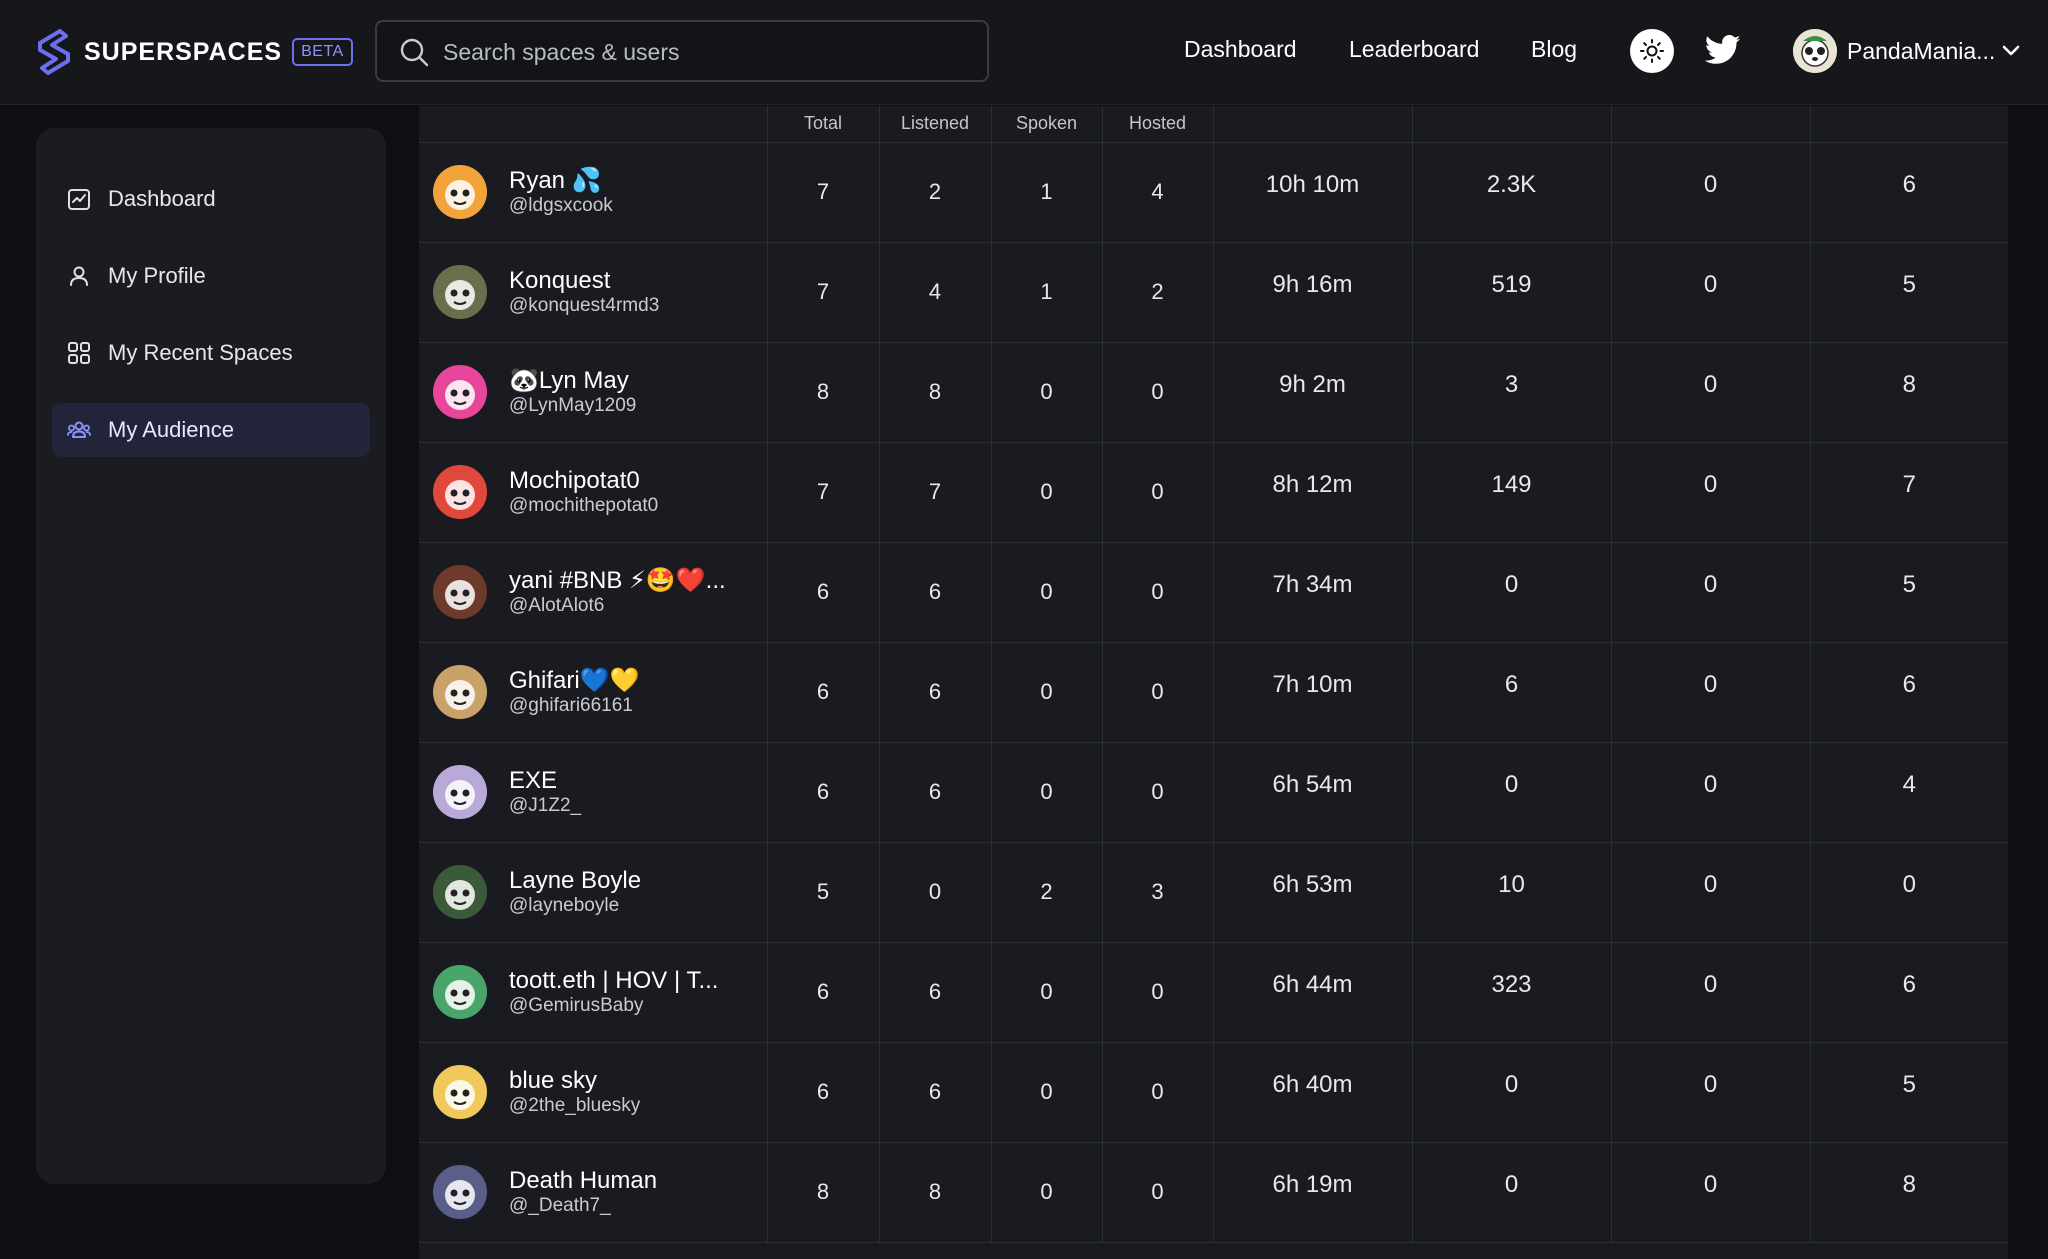  What do you see at coordinates (1213, 592) in the screenshot?
I see `table-row: yani #BNB ⚡🤩❤️... @AlotAlot6 6 6 0 0 7h 34m 0 0 5` at bounding box center [1213, 592].